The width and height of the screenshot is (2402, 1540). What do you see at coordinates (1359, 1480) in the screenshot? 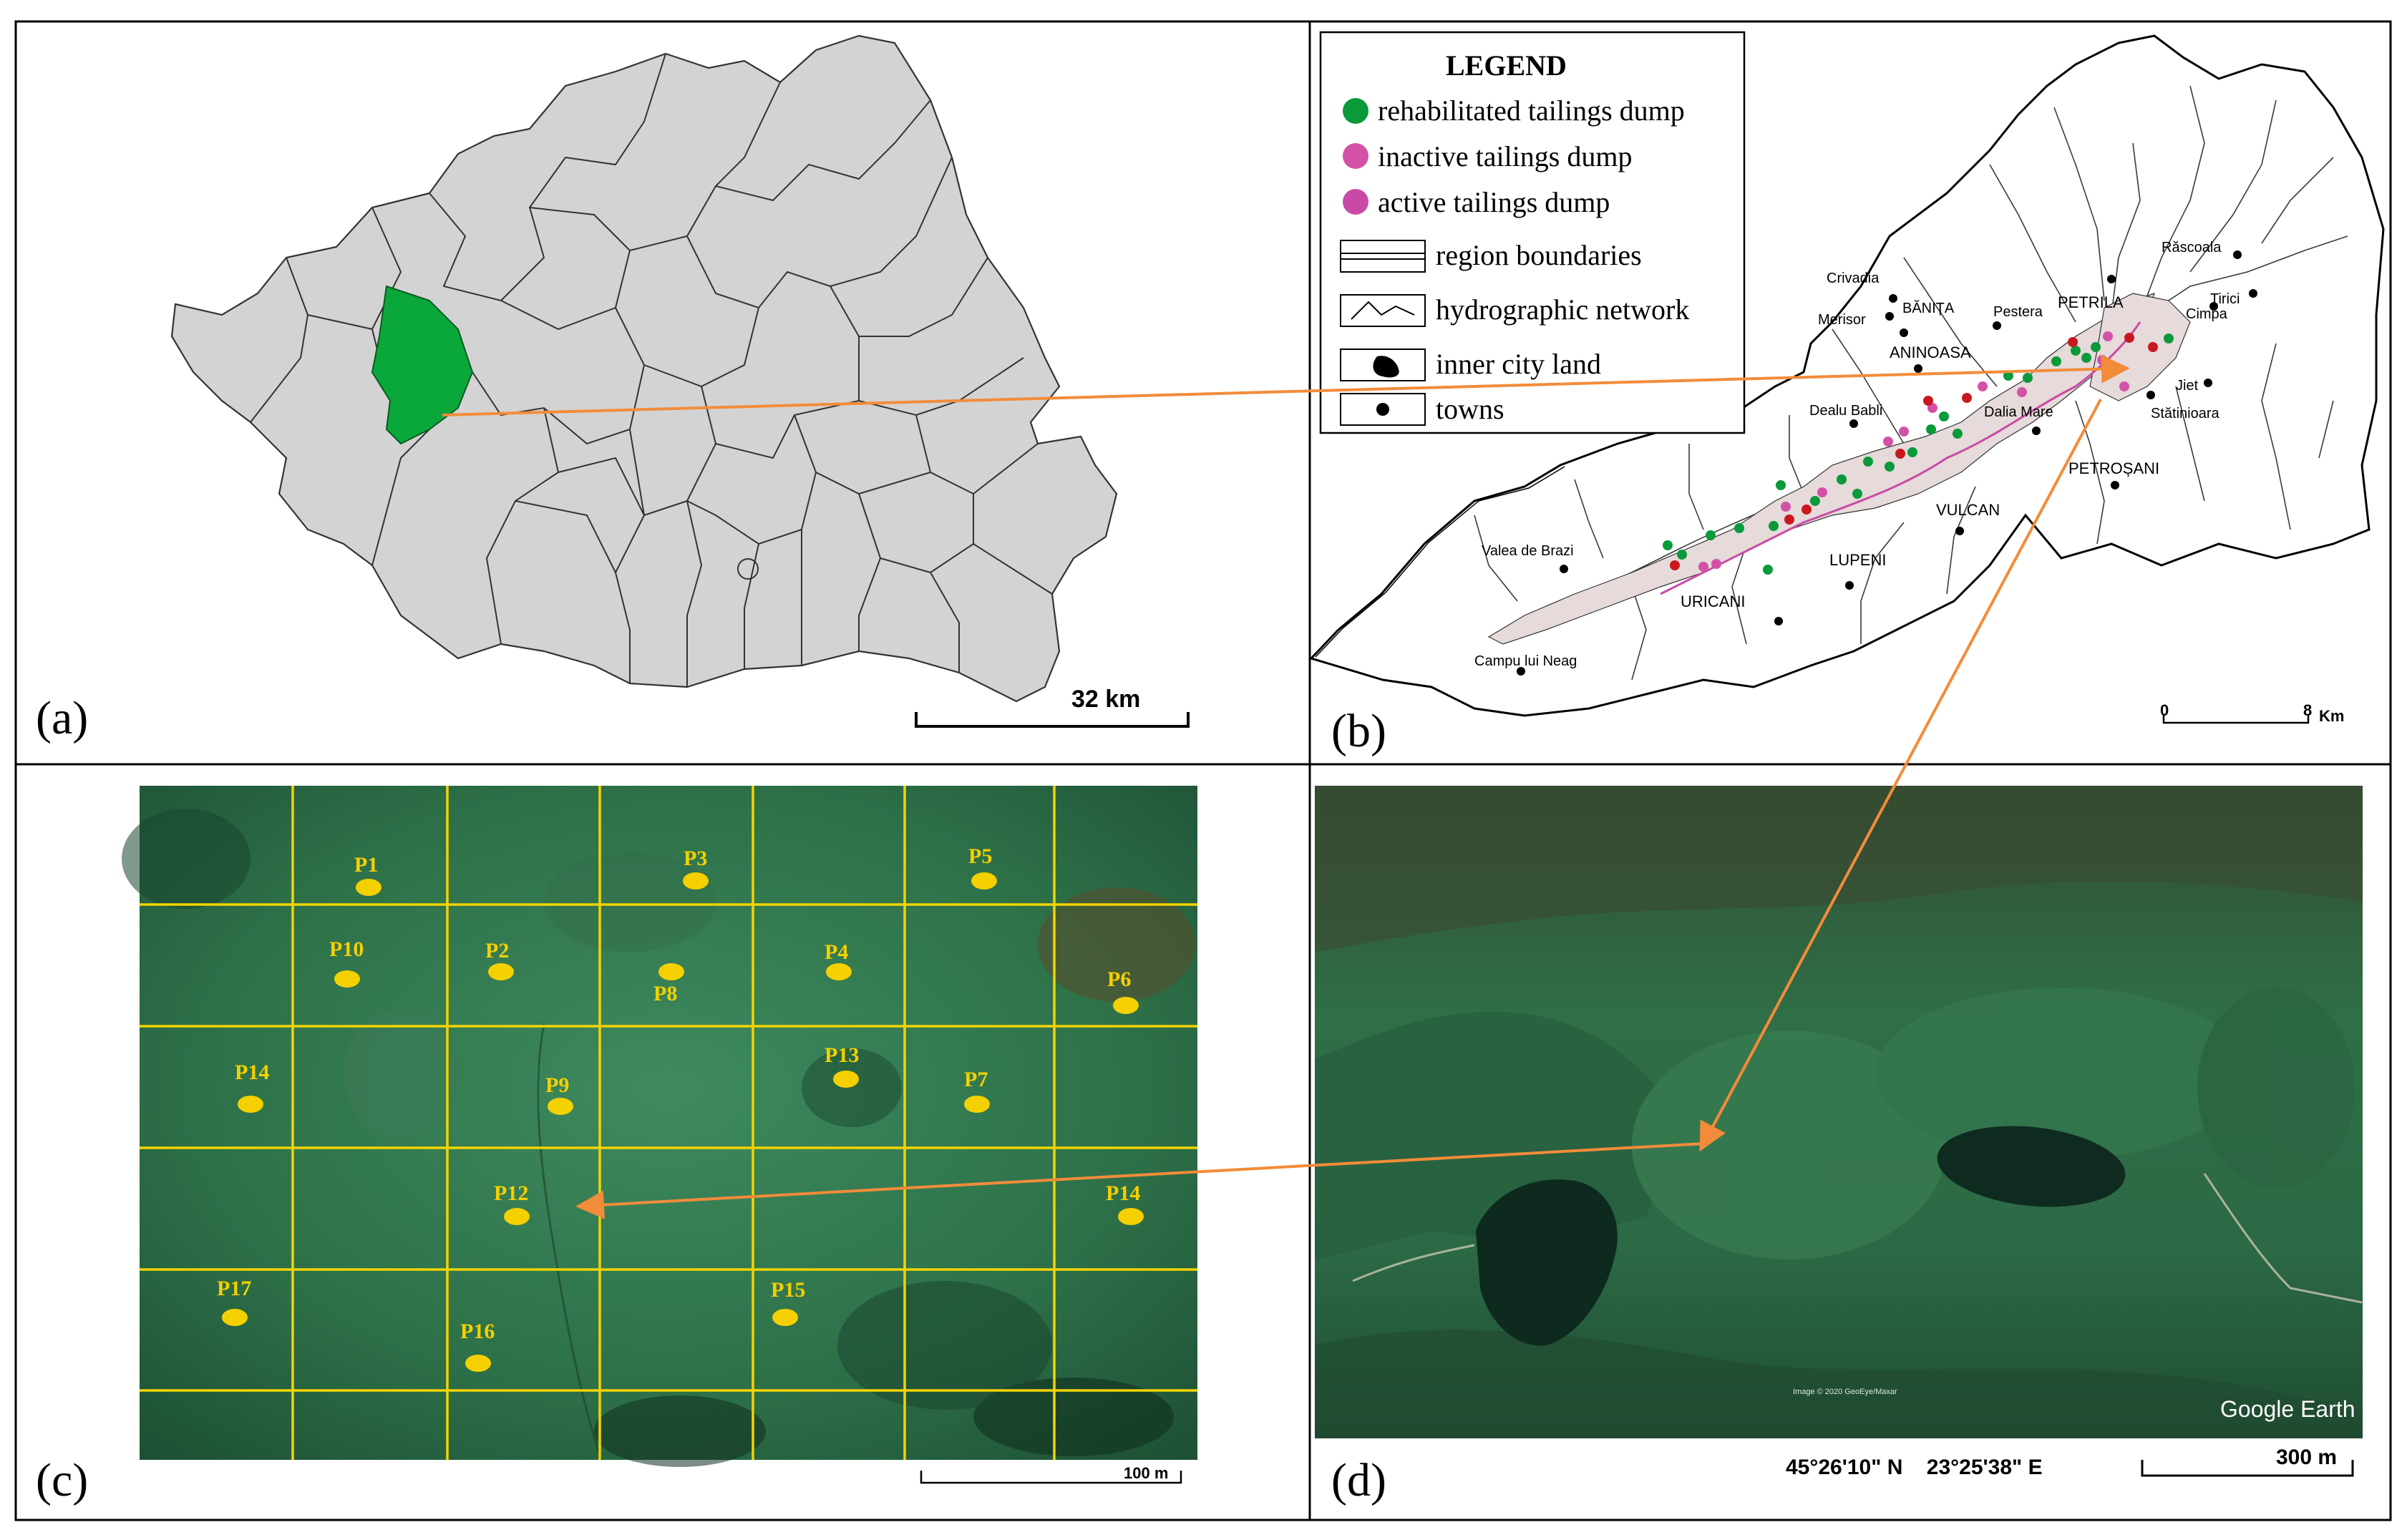
I see `panel-d-letter: (d)` at bounding box center [1359, 1480].